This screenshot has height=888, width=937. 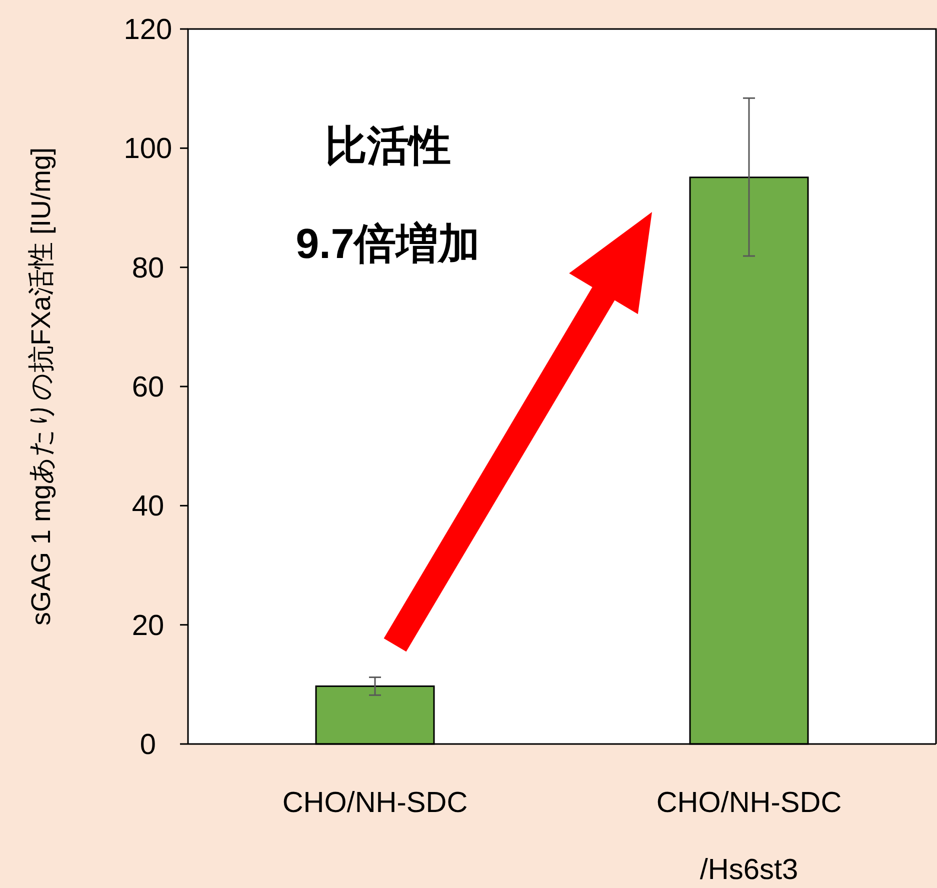 What do you see at coordinates (148, 149) in the screenshot?
I see `y-tick-label: 100` at bounding box center [148, 149].